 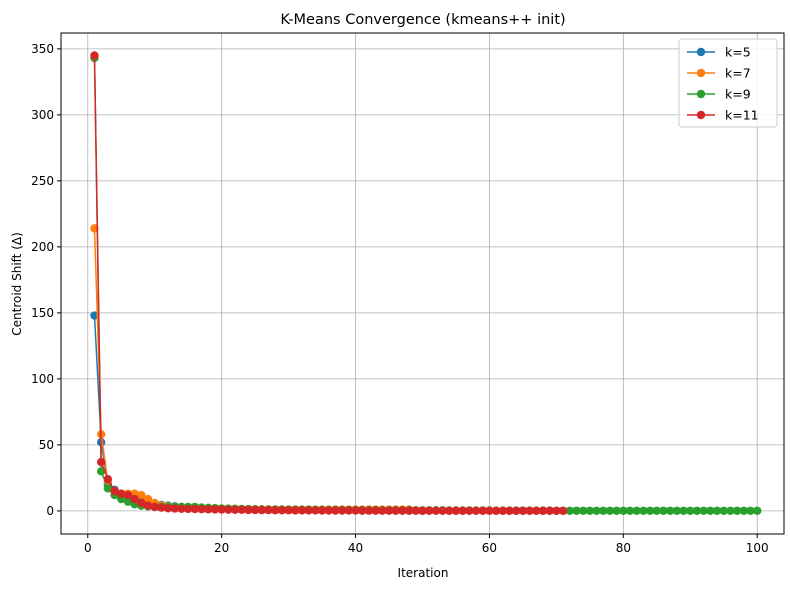 I want to click on legend-item-k-5: k=5, so click(x=719, y=52).